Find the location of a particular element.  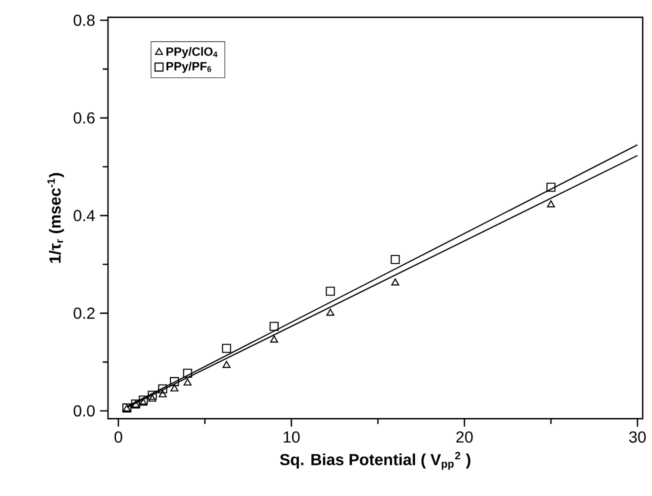

x-tick-label: 10 is located at coordinates (292, 437).